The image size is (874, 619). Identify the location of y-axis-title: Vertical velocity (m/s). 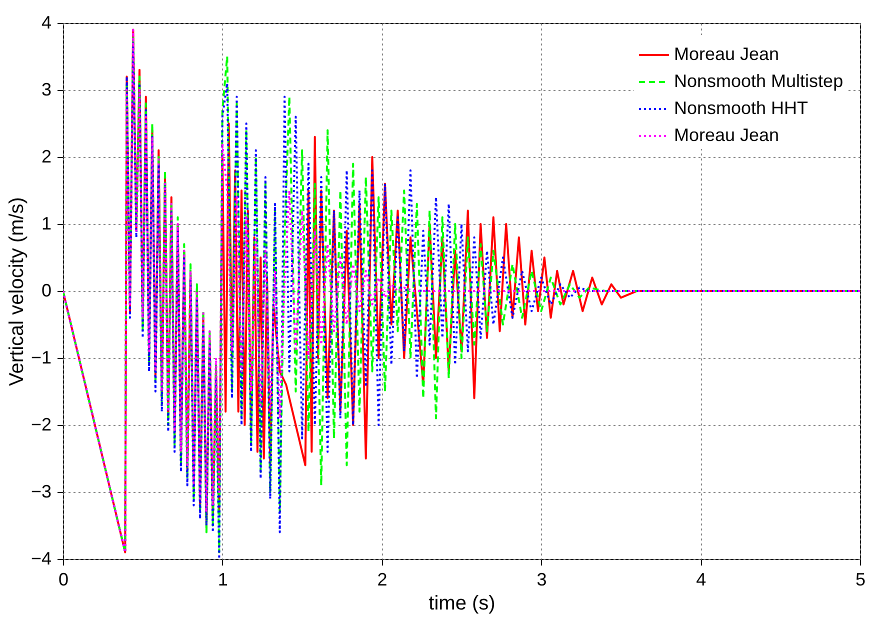
(17, 291).